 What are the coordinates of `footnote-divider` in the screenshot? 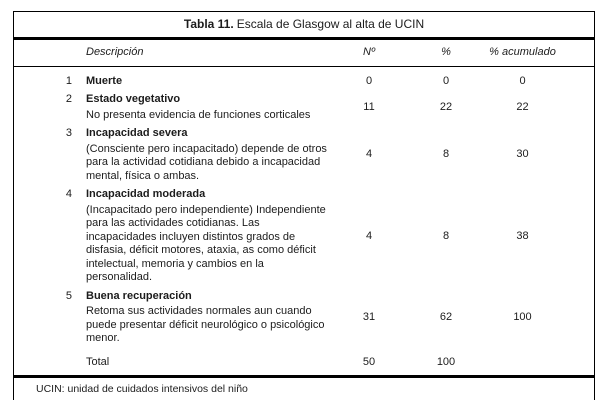 It's located at (304, 376).